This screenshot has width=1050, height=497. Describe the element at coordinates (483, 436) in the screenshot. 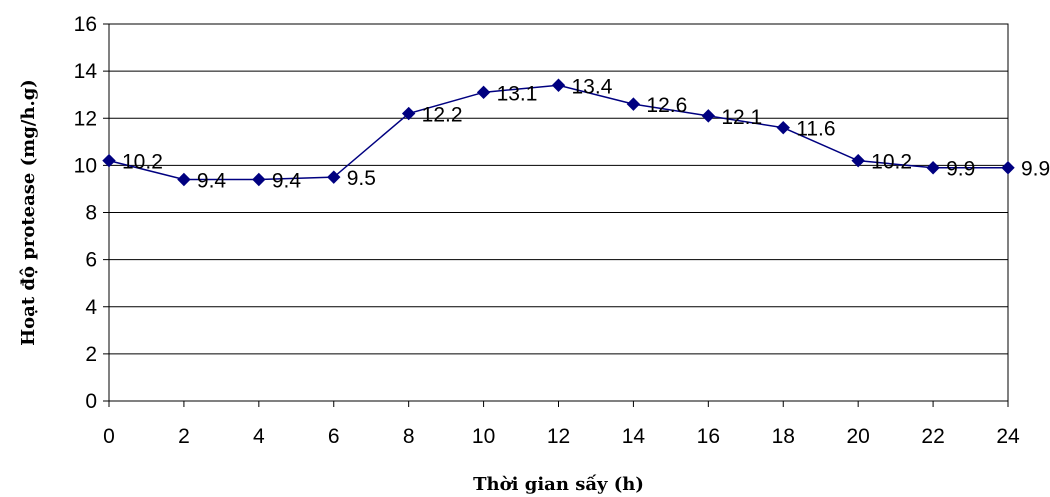

I see `x-tick-label: 10` at that location.